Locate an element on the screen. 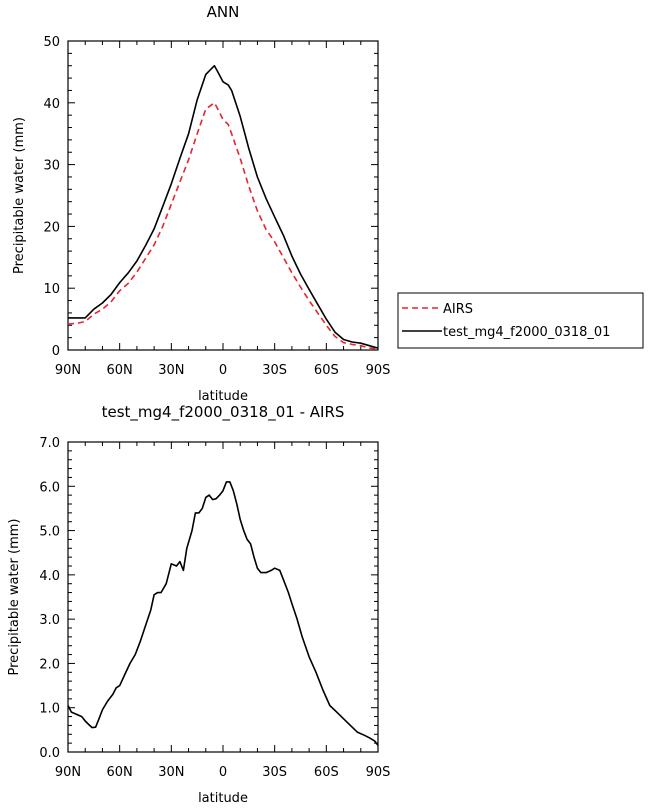 The image size is (648, 808). panel1-y-tick-label: 30 is located at coordinates (51, 166).